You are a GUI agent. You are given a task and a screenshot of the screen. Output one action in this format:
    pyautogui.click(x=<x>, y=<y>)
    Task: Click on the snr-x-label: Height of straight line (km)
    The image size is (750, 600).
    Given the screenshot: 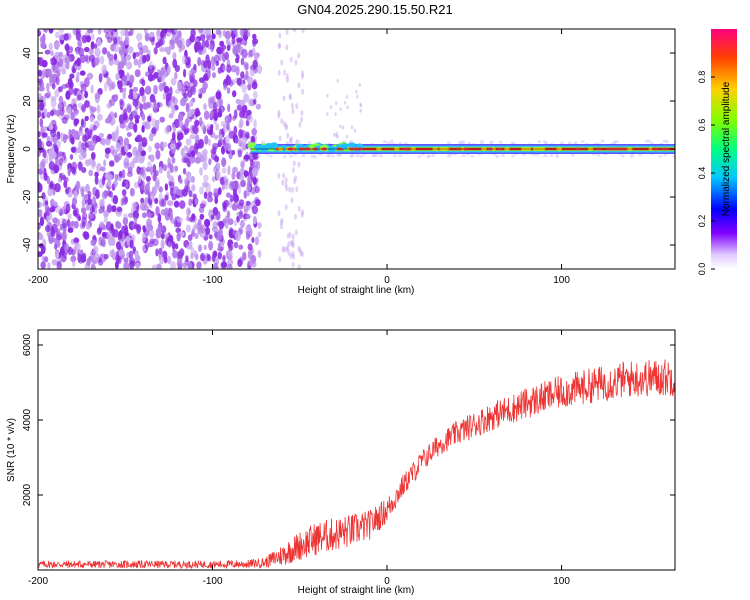 What is the action you would take?
    pyautogui.click(x=356, y=590)
    